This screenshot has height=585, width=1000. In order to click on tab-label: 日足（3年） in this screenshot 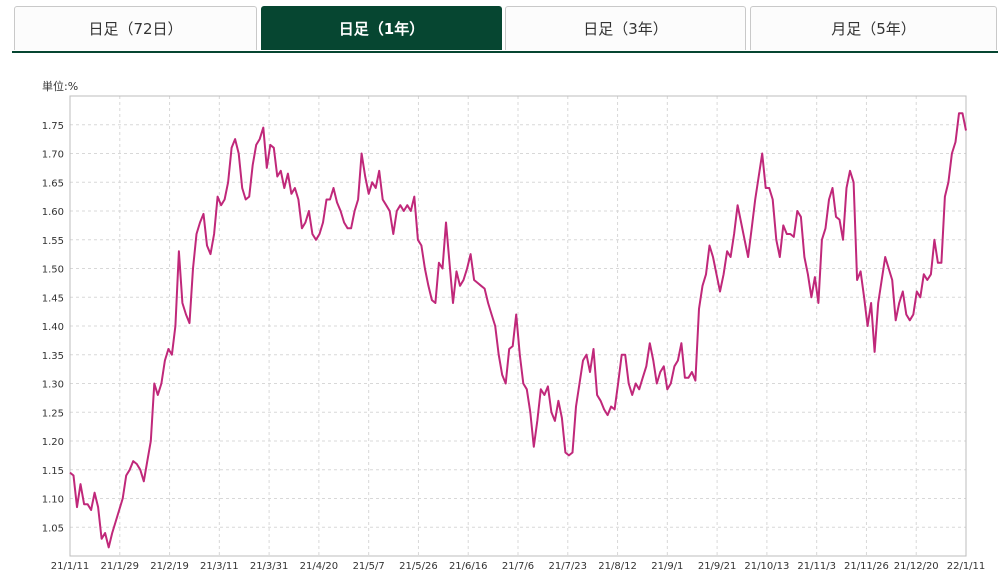, I will do `click(625, 29)`.